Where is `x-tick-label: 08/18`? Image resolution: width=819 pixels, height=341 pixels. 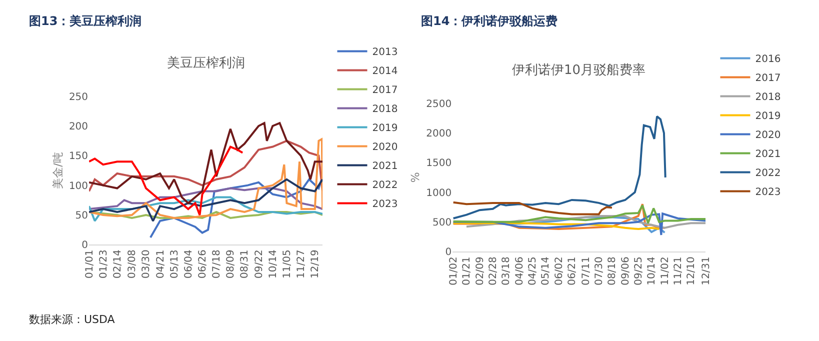
x-tick-label: 08/18 is located at coordinates (612, 271).